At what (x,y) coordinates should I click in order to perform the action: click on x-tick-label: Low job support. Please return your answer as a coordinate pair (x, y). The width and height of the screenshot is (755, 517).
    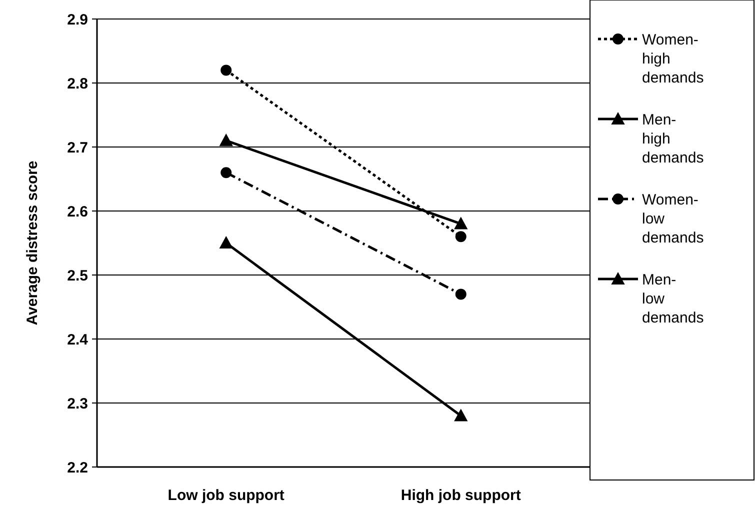
    Looking at the image, I should click on (226, 495).